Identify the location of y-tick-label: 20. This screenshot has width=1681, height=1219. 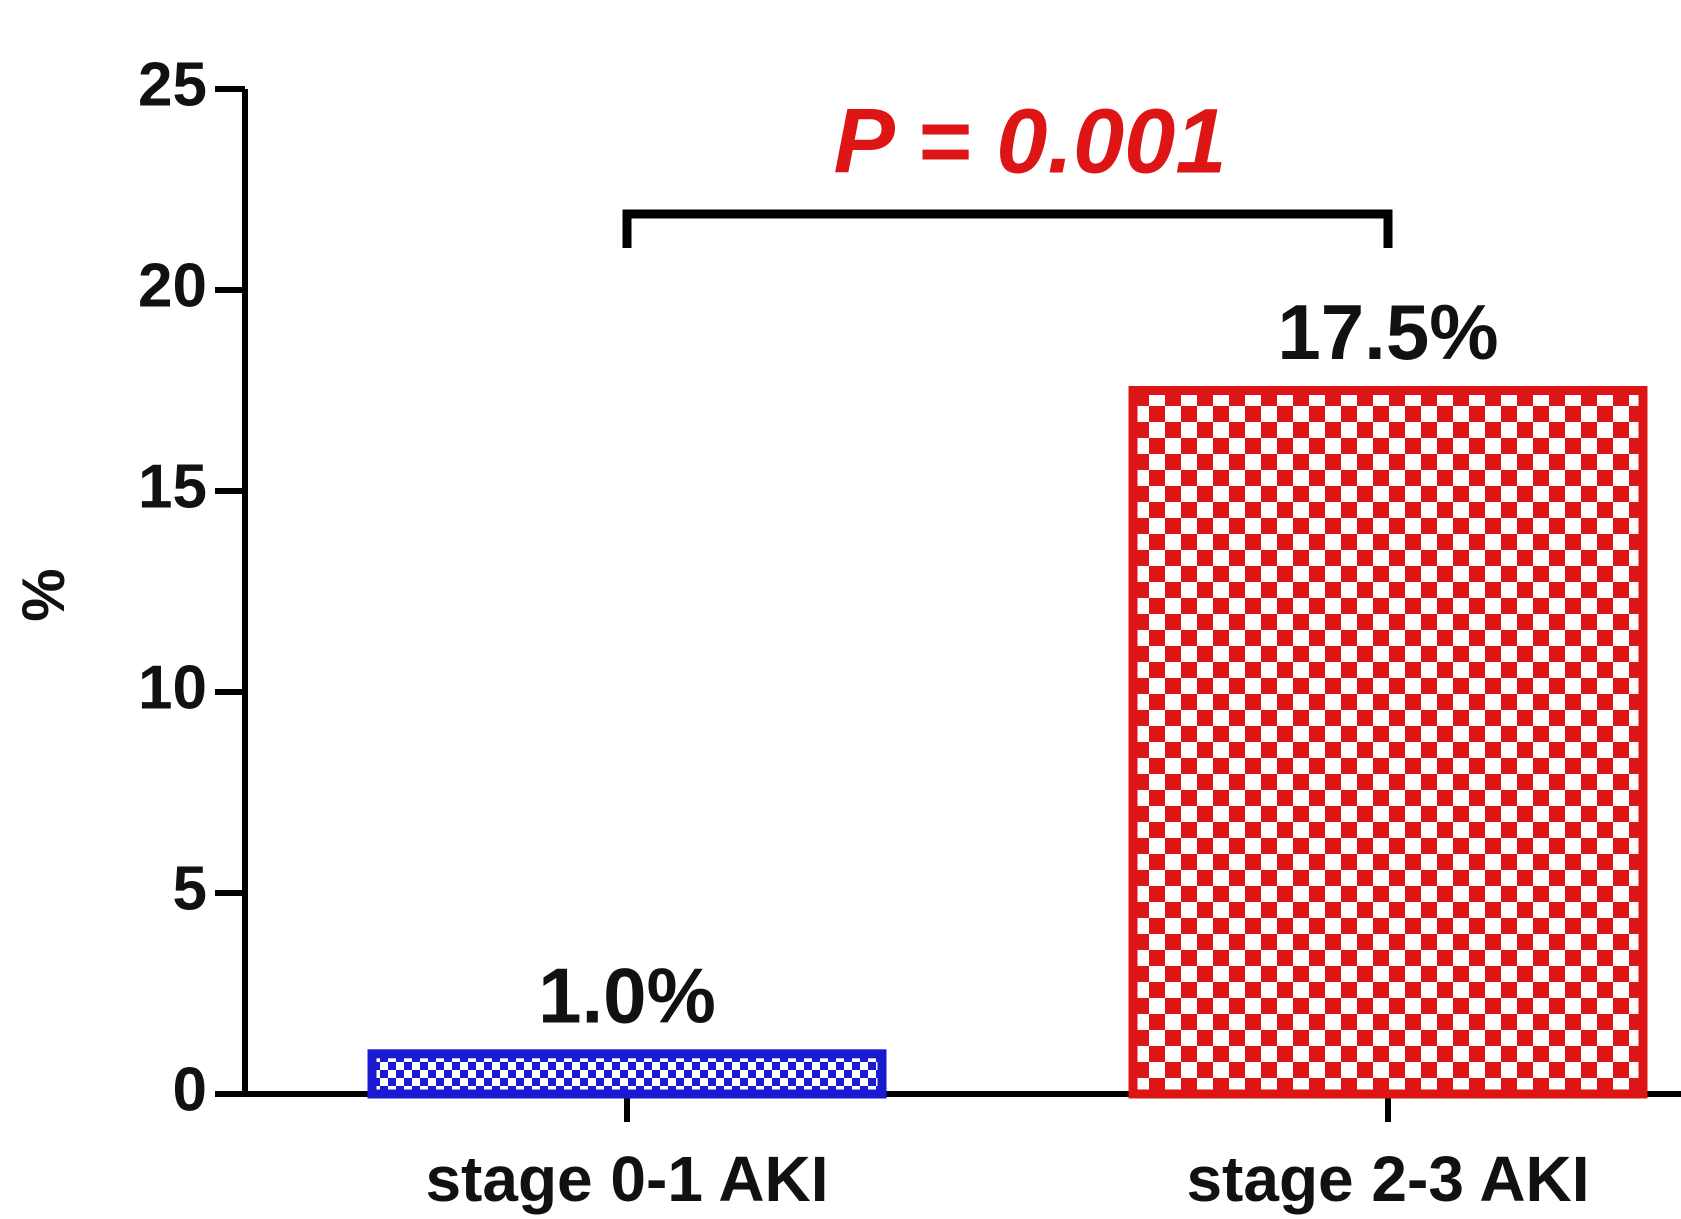
(172, 285).